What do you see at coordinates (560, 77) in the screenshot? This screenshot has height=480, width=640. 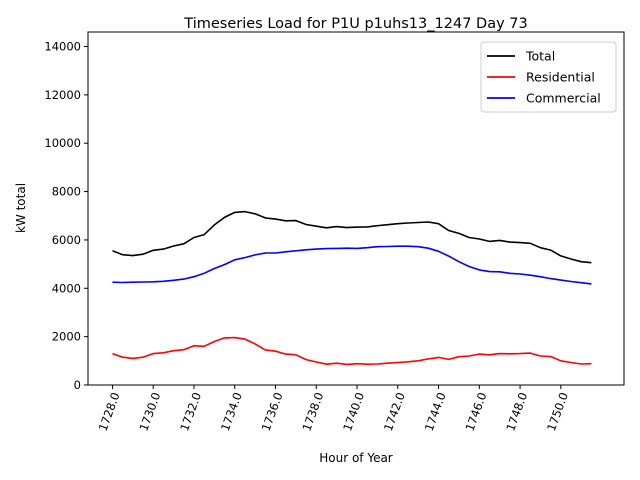 I see `legend-label-residential: Residential` at bounding box center [560, 77].